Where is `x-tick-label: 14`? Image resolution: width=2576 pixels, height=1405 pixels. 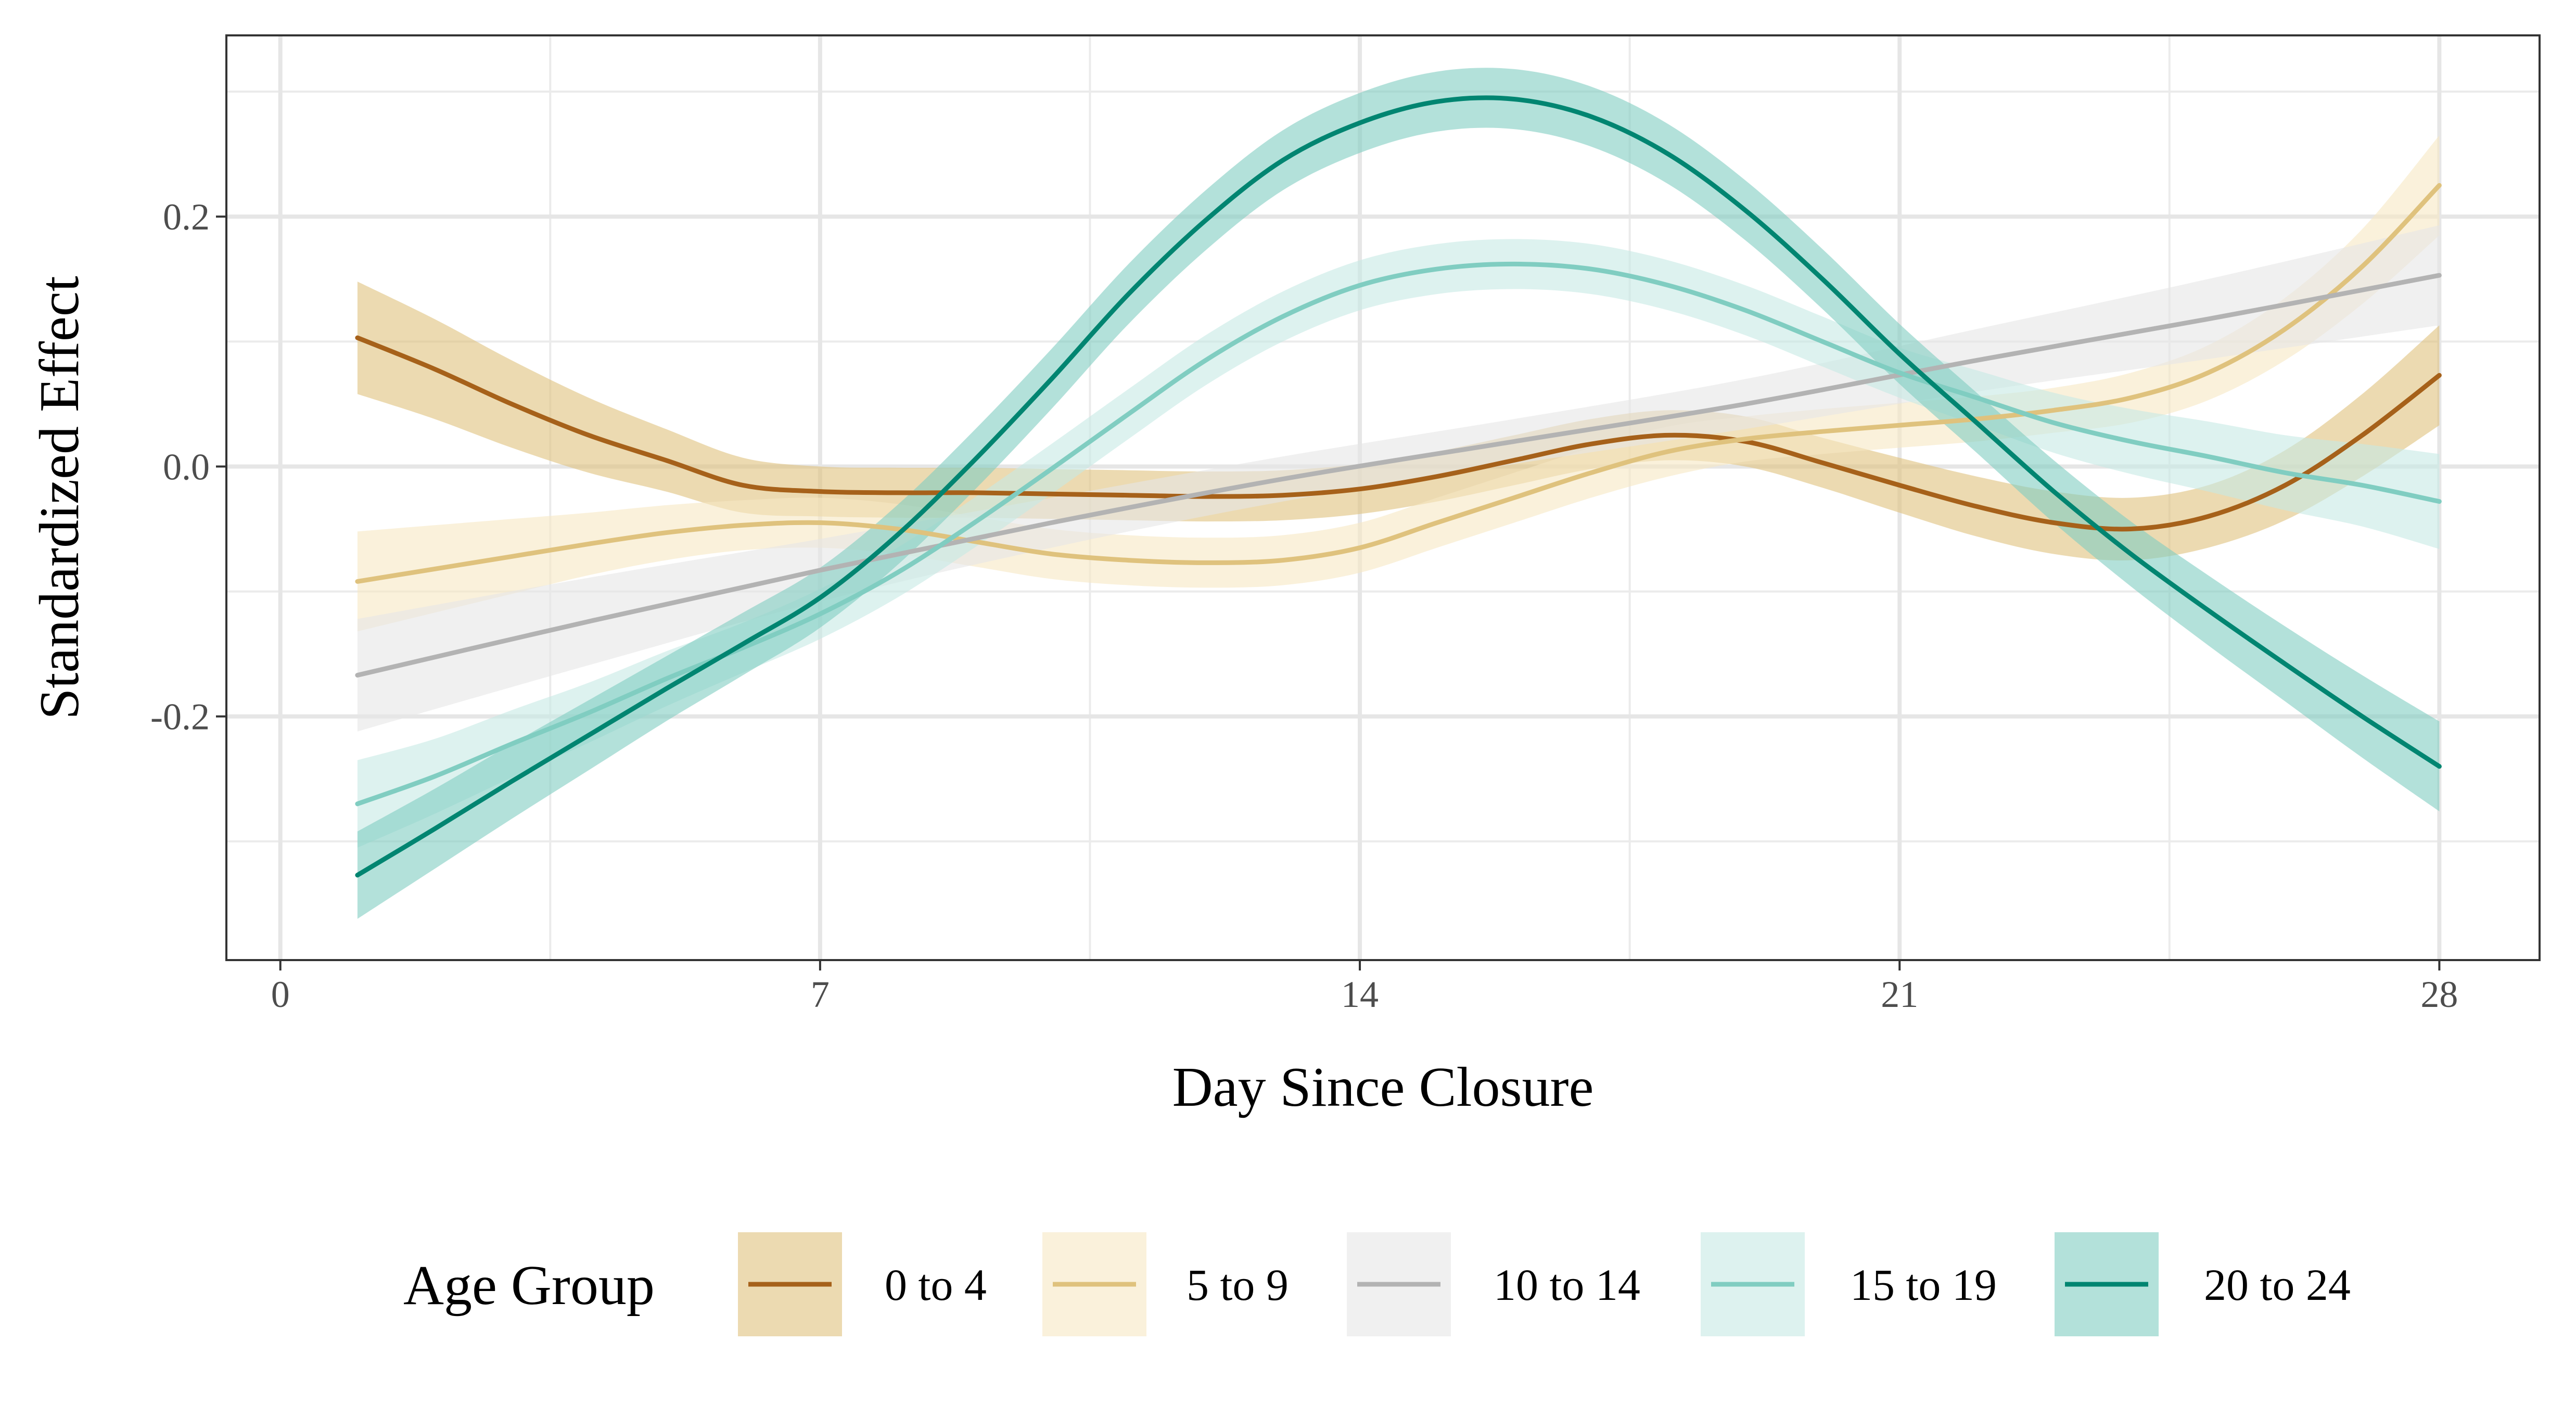
x-tick-label: 14 is located at coordinates (1360, 994).